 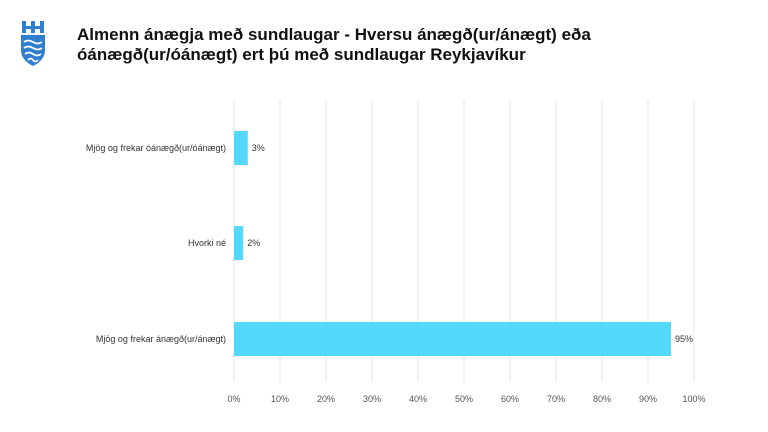 What do you see at coordinates (510, 399) in the screenshot?
I see `x-tick-label: 60%` at bounding box center [510, 399].